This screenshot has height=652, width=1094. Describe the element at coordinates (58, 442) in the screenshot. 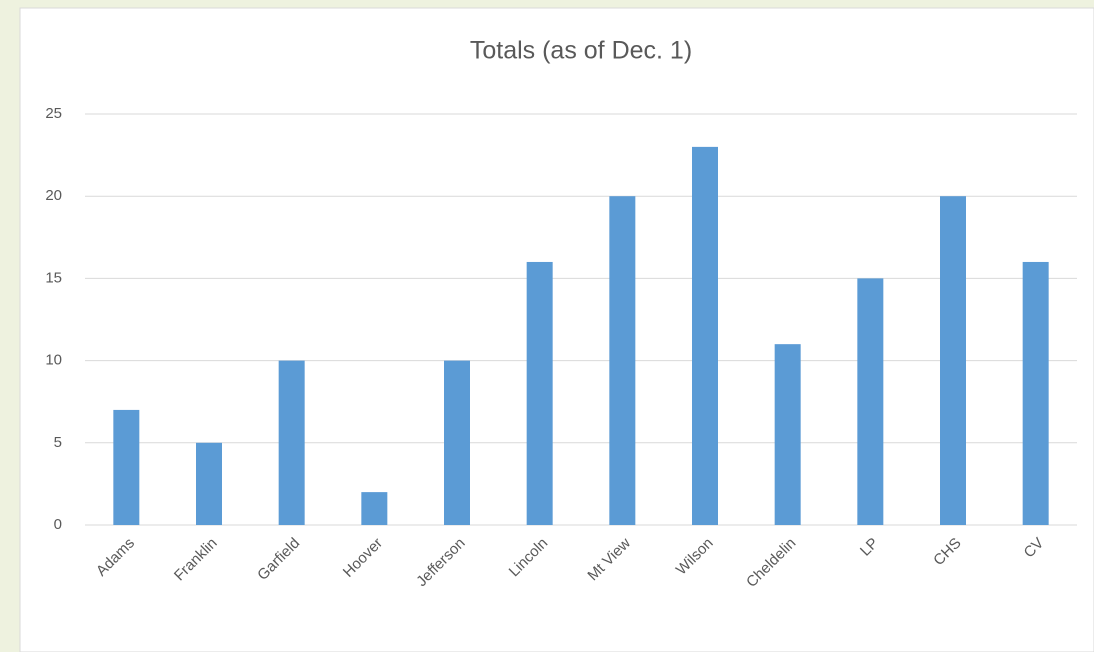

I see `y-tick-label: 5` at that location.